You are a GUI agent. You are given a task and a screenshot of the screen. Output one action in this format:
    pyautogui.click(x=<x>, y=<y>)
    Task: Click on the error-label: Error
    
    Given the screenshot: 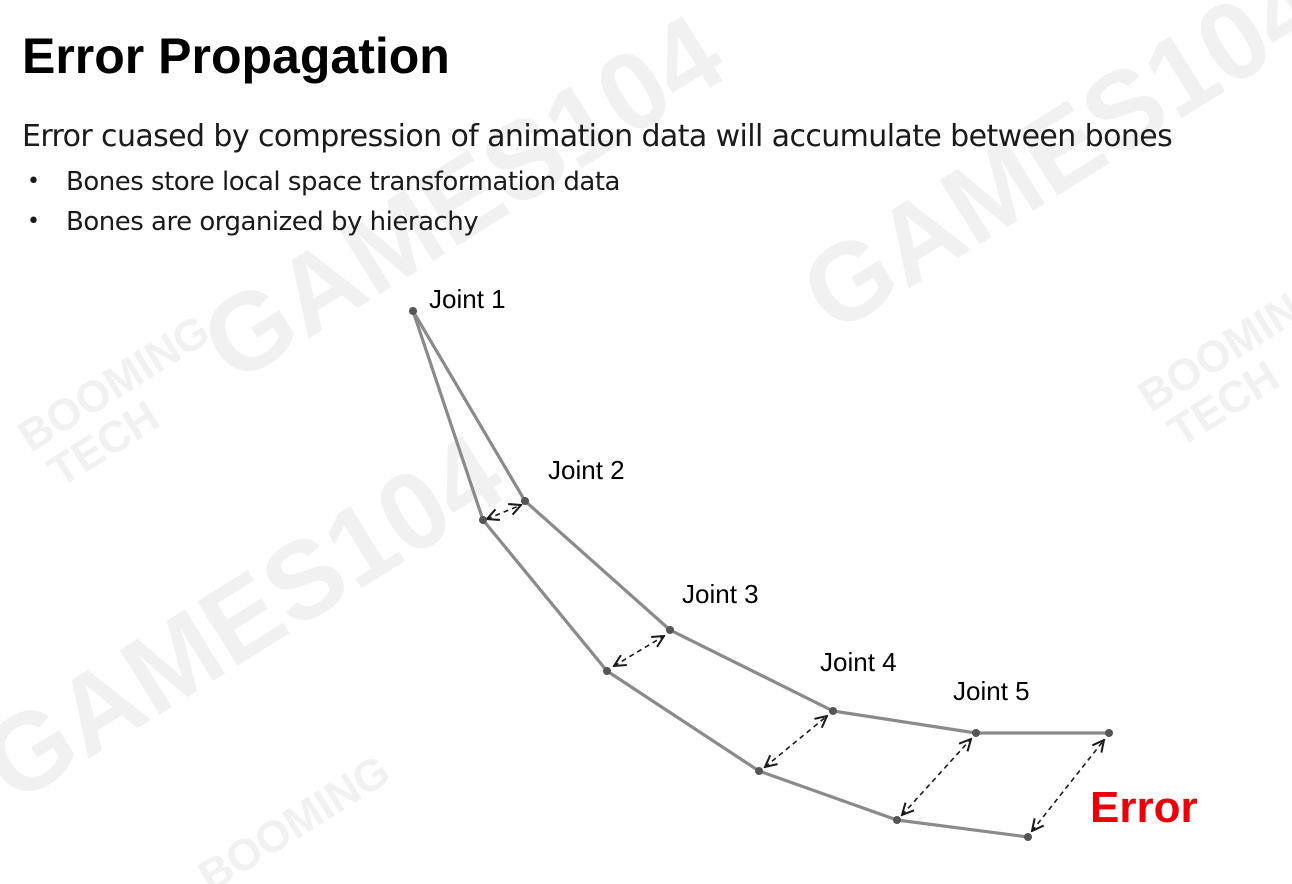 What is the action you would take?
    pyautogui.click(x=1144, y=807)
    